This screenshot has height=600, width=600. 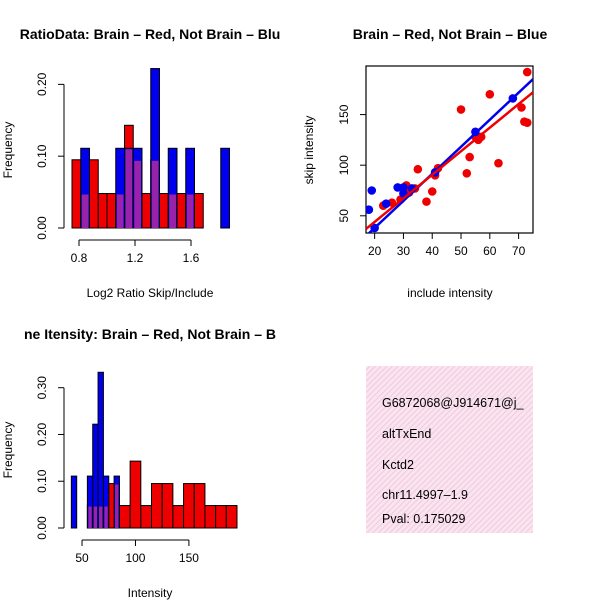 I want to click on scatter-fit-lines, so click(x=449, y=155).